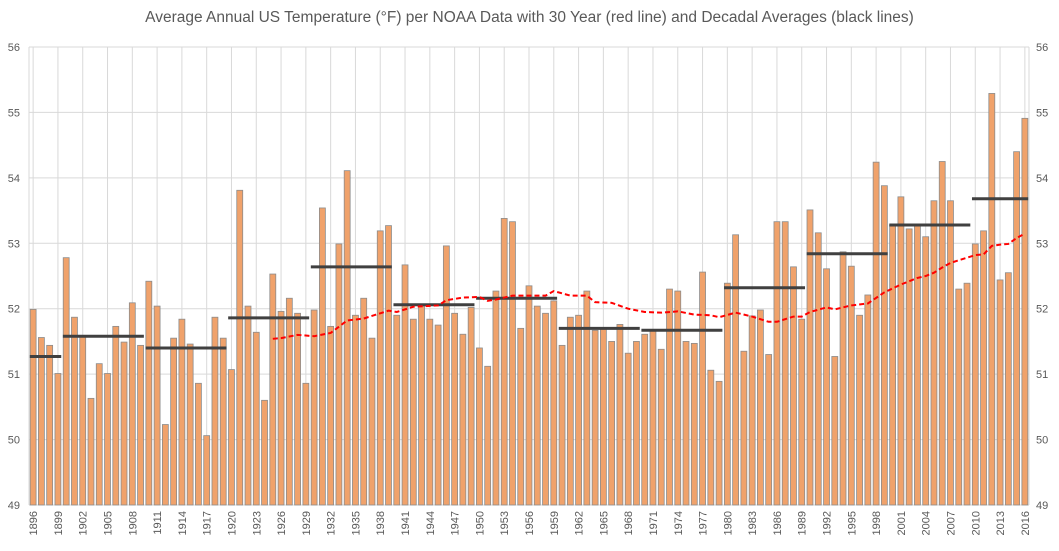 The image size is (1059, 551). What do you see at coordinates (14, 310) in the screenshot?
I see `y-tick-label: 52` at bounding box center [14, 310].